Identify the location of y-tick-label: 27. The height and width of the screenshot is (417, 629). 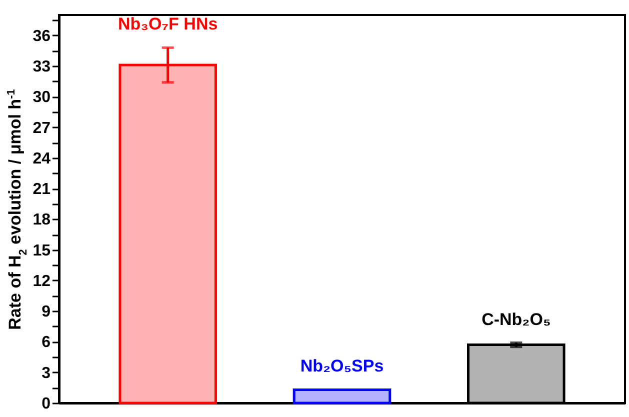
(41, 128).